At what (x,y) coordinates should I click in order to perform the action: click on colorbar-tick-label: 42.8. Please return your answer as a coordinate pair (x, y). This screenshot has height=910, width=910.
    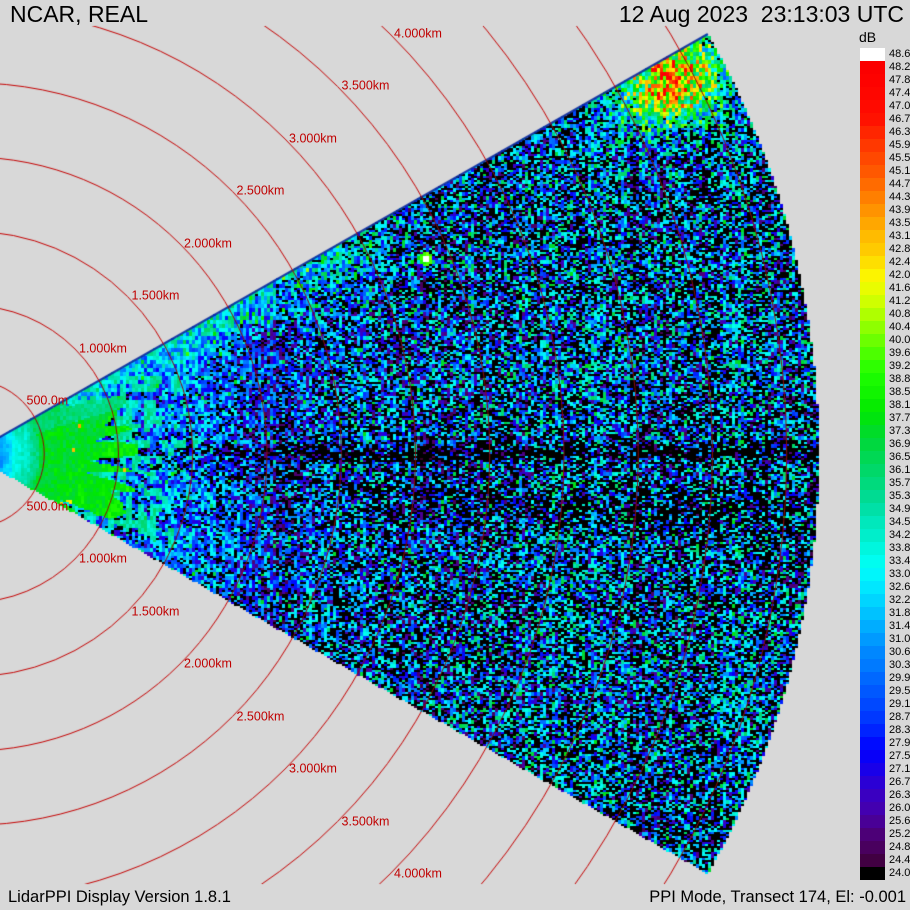
    Looking at the image, I should click on (899, 249).